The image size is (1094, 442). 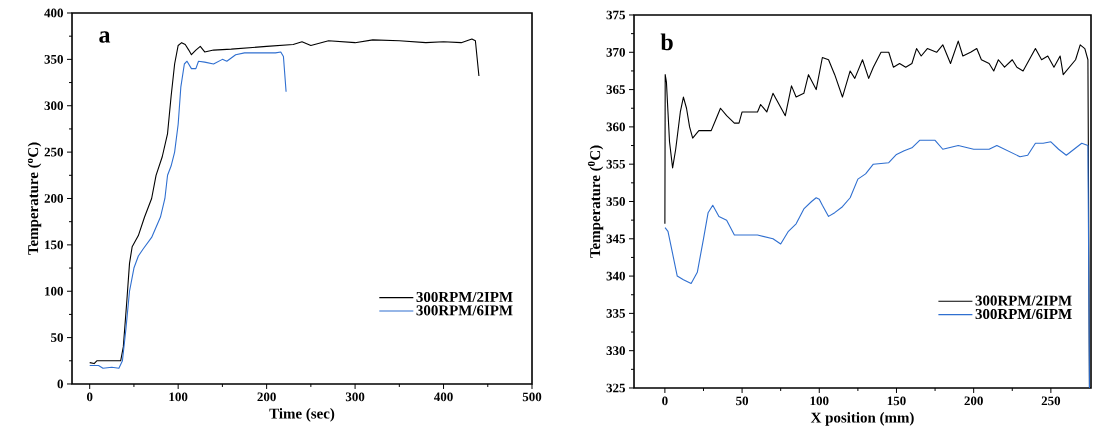 I want to click on y-axis-title: Temperature ($^{0}$C), so click(x=595, y=201).